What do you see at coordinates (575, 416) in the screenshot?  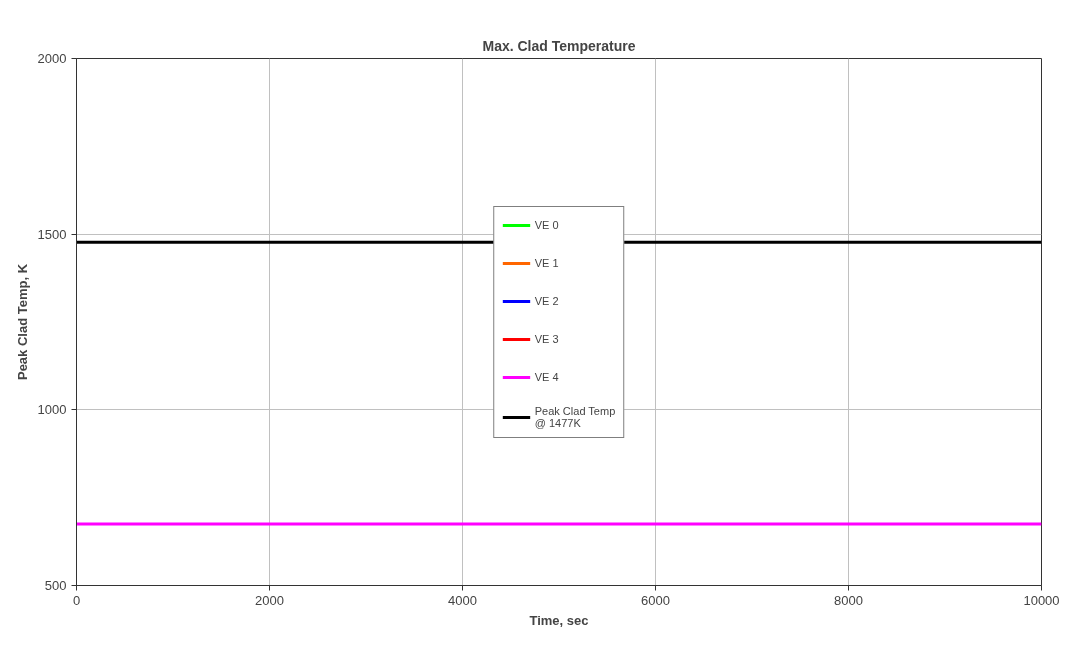 I see `legend-label: Peak Clad Temp @ 1477K` at bounding box center [575, 416].